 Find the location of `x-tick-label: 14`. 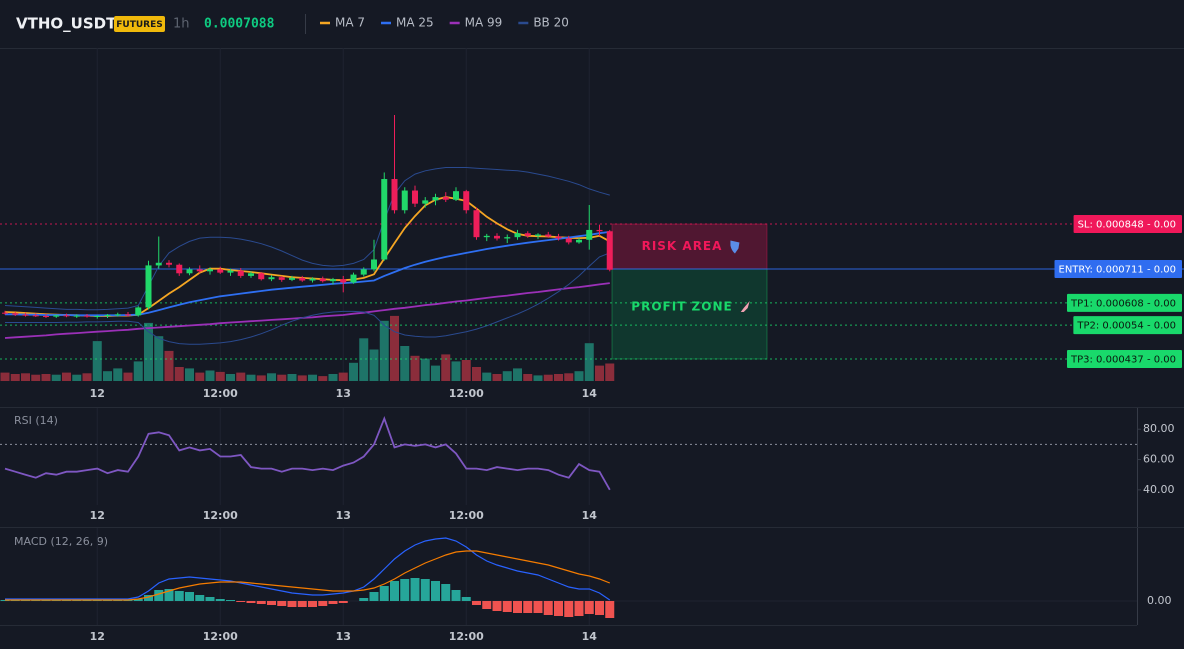

x-tick-label: 14 is located at coordinates (590, 393).